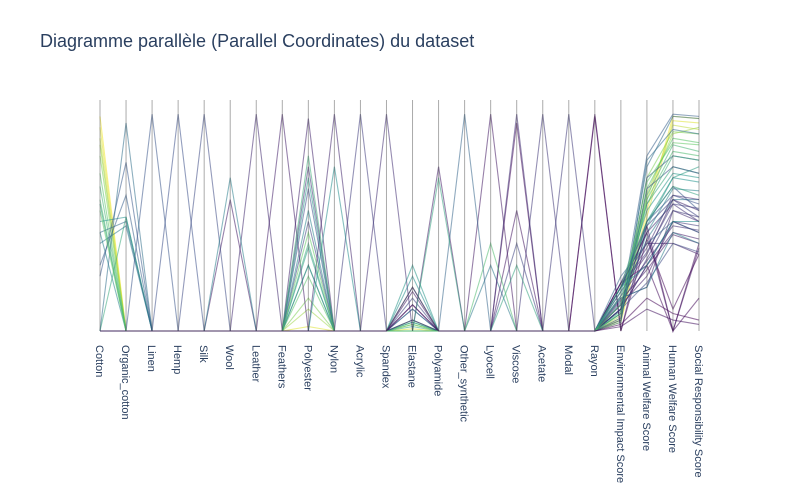 This screenshot has width=800, height=500. I want to click on axis-label-13: Polyamide, so click(438, 370).